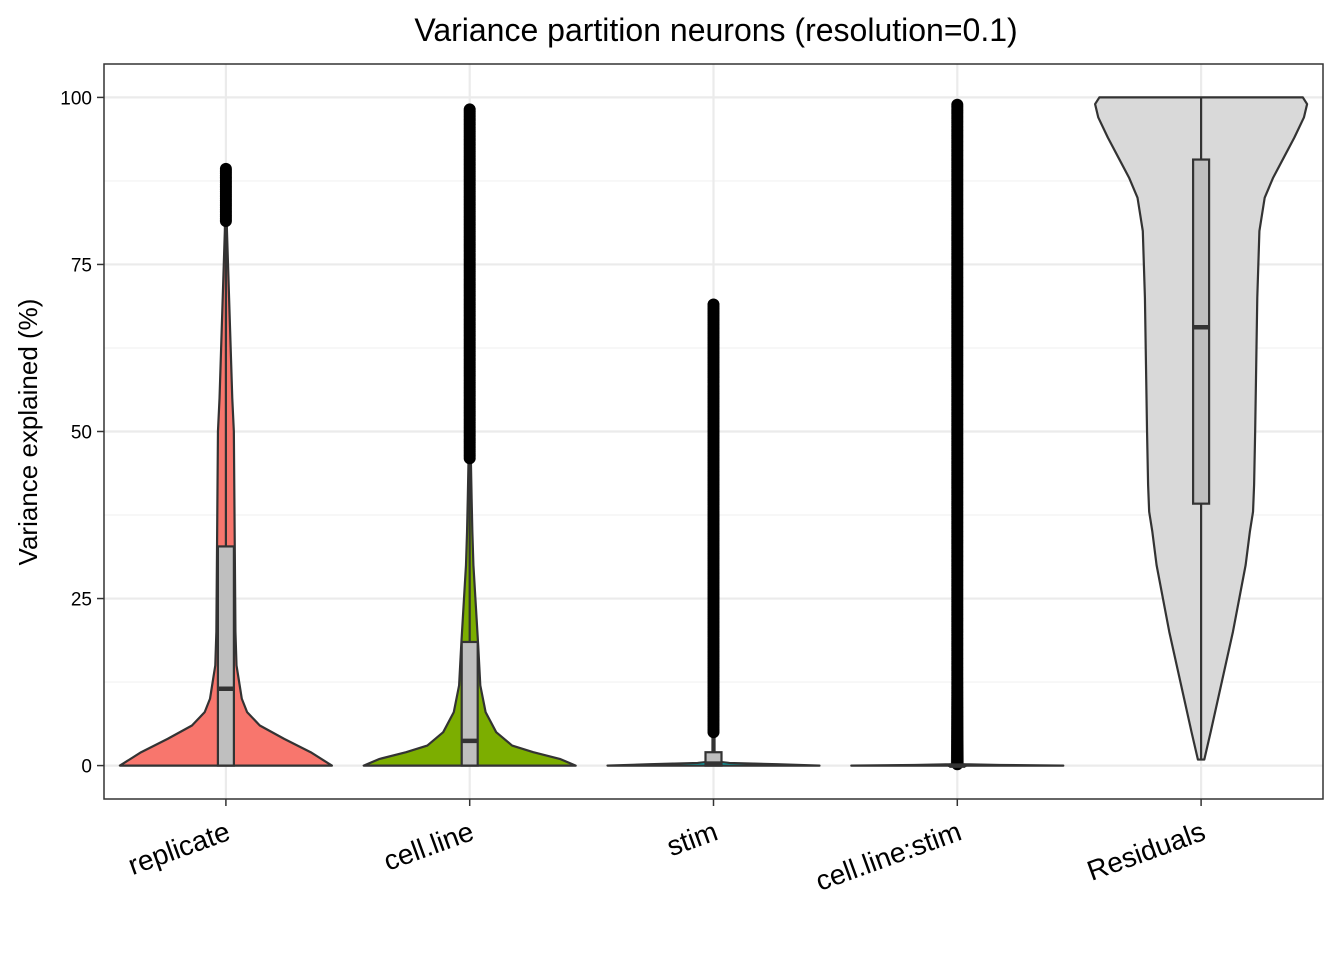  Describe the element at coordinates (692, 839) in the screenshot. I see `x-tick-label: stim` at that location.